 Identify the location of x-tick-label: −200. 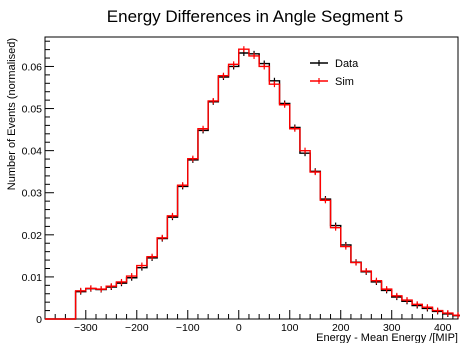
(137, 328).